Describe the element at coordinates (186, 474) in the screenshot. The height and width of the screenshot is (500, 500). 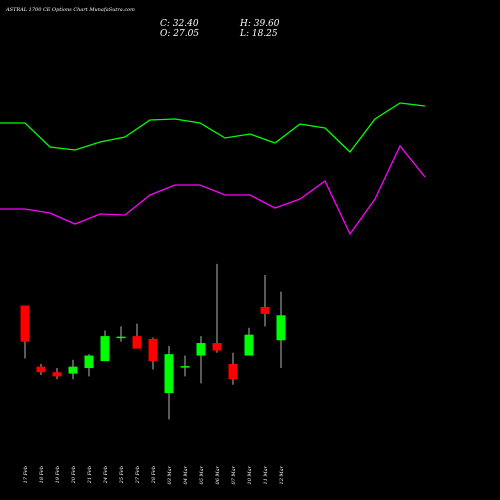
I see `x-tick-label: 04 Mar` at that location.